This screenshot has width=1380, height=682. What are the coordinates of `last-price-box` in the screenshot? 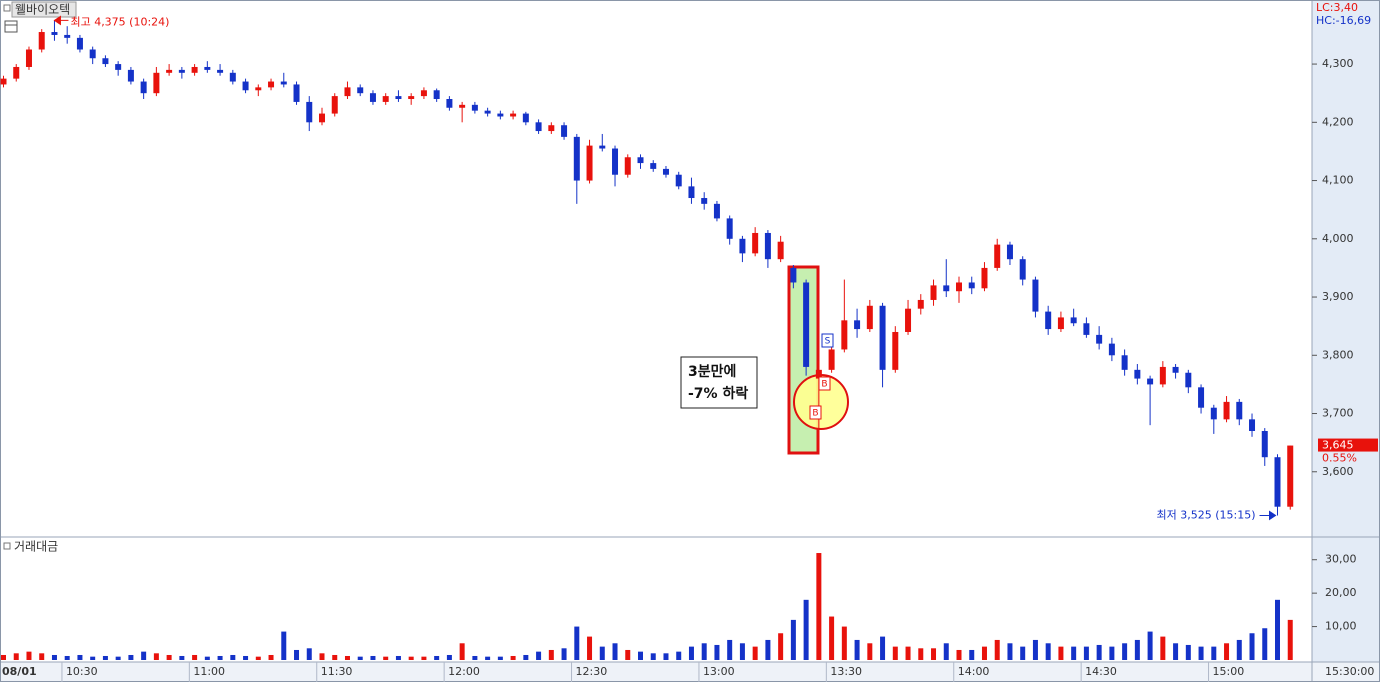 It's located at (1348, 445).